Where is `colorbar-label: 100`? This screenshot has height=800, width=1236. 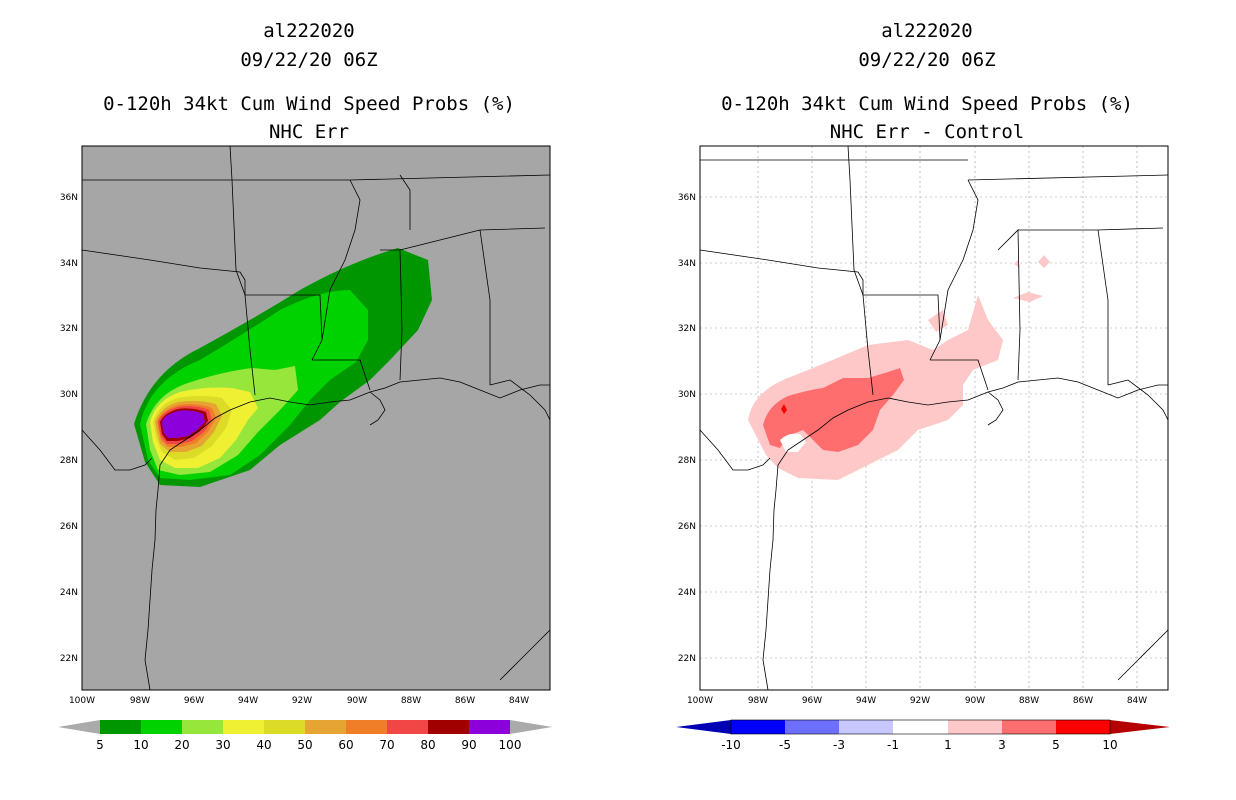 colorbar-label: 100 is located at coordinates (510, 745).